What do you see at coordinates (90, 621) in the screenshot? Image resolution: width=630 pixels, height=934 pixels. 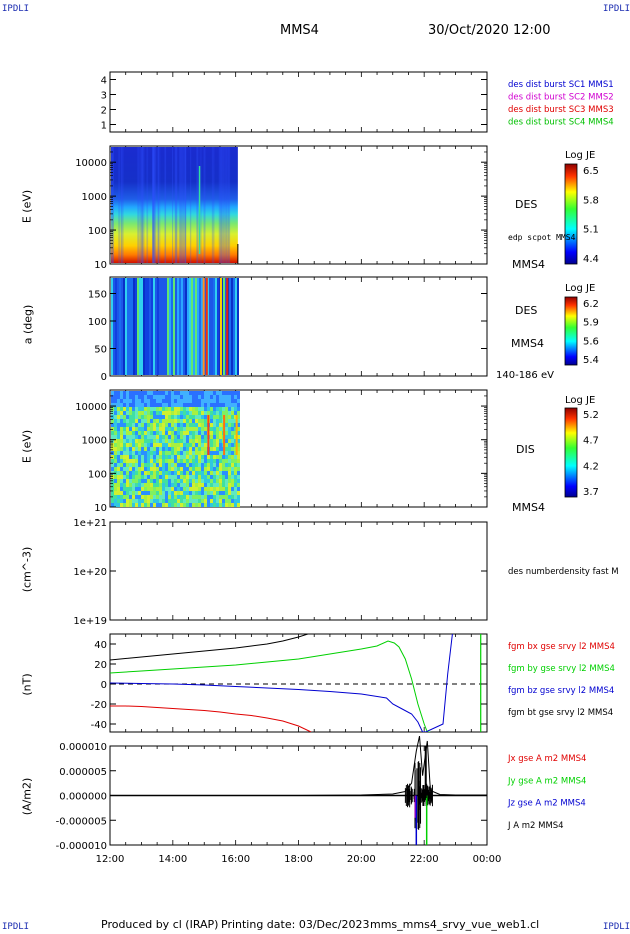 I see `y-tick-label-4: 1e+19` at bounding box center [90, 621].